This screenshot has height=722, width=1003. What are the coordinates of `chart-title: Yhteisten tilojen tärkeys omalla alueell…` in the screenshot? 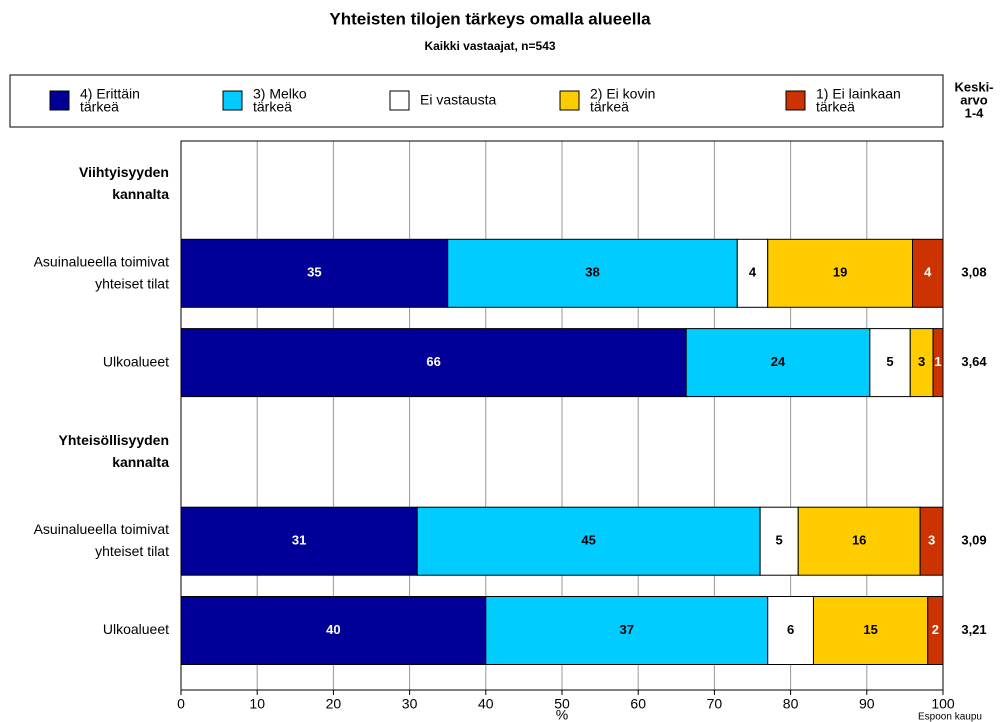 It's located at (490, 18).